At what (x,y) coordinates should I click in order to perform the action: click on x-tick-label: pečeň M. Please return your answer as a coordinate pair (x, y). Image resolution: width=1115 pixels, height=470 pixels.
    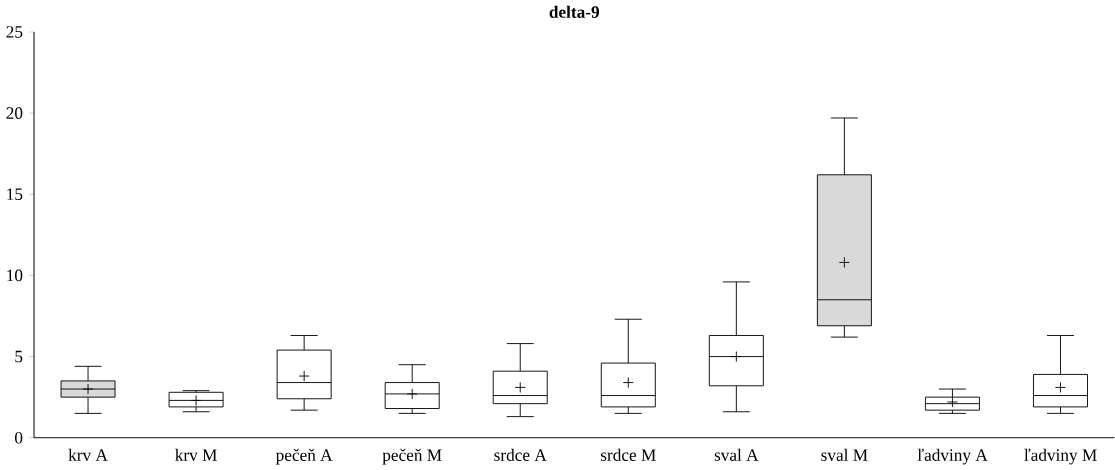
    Looking at the image, I should click on (412, 456).